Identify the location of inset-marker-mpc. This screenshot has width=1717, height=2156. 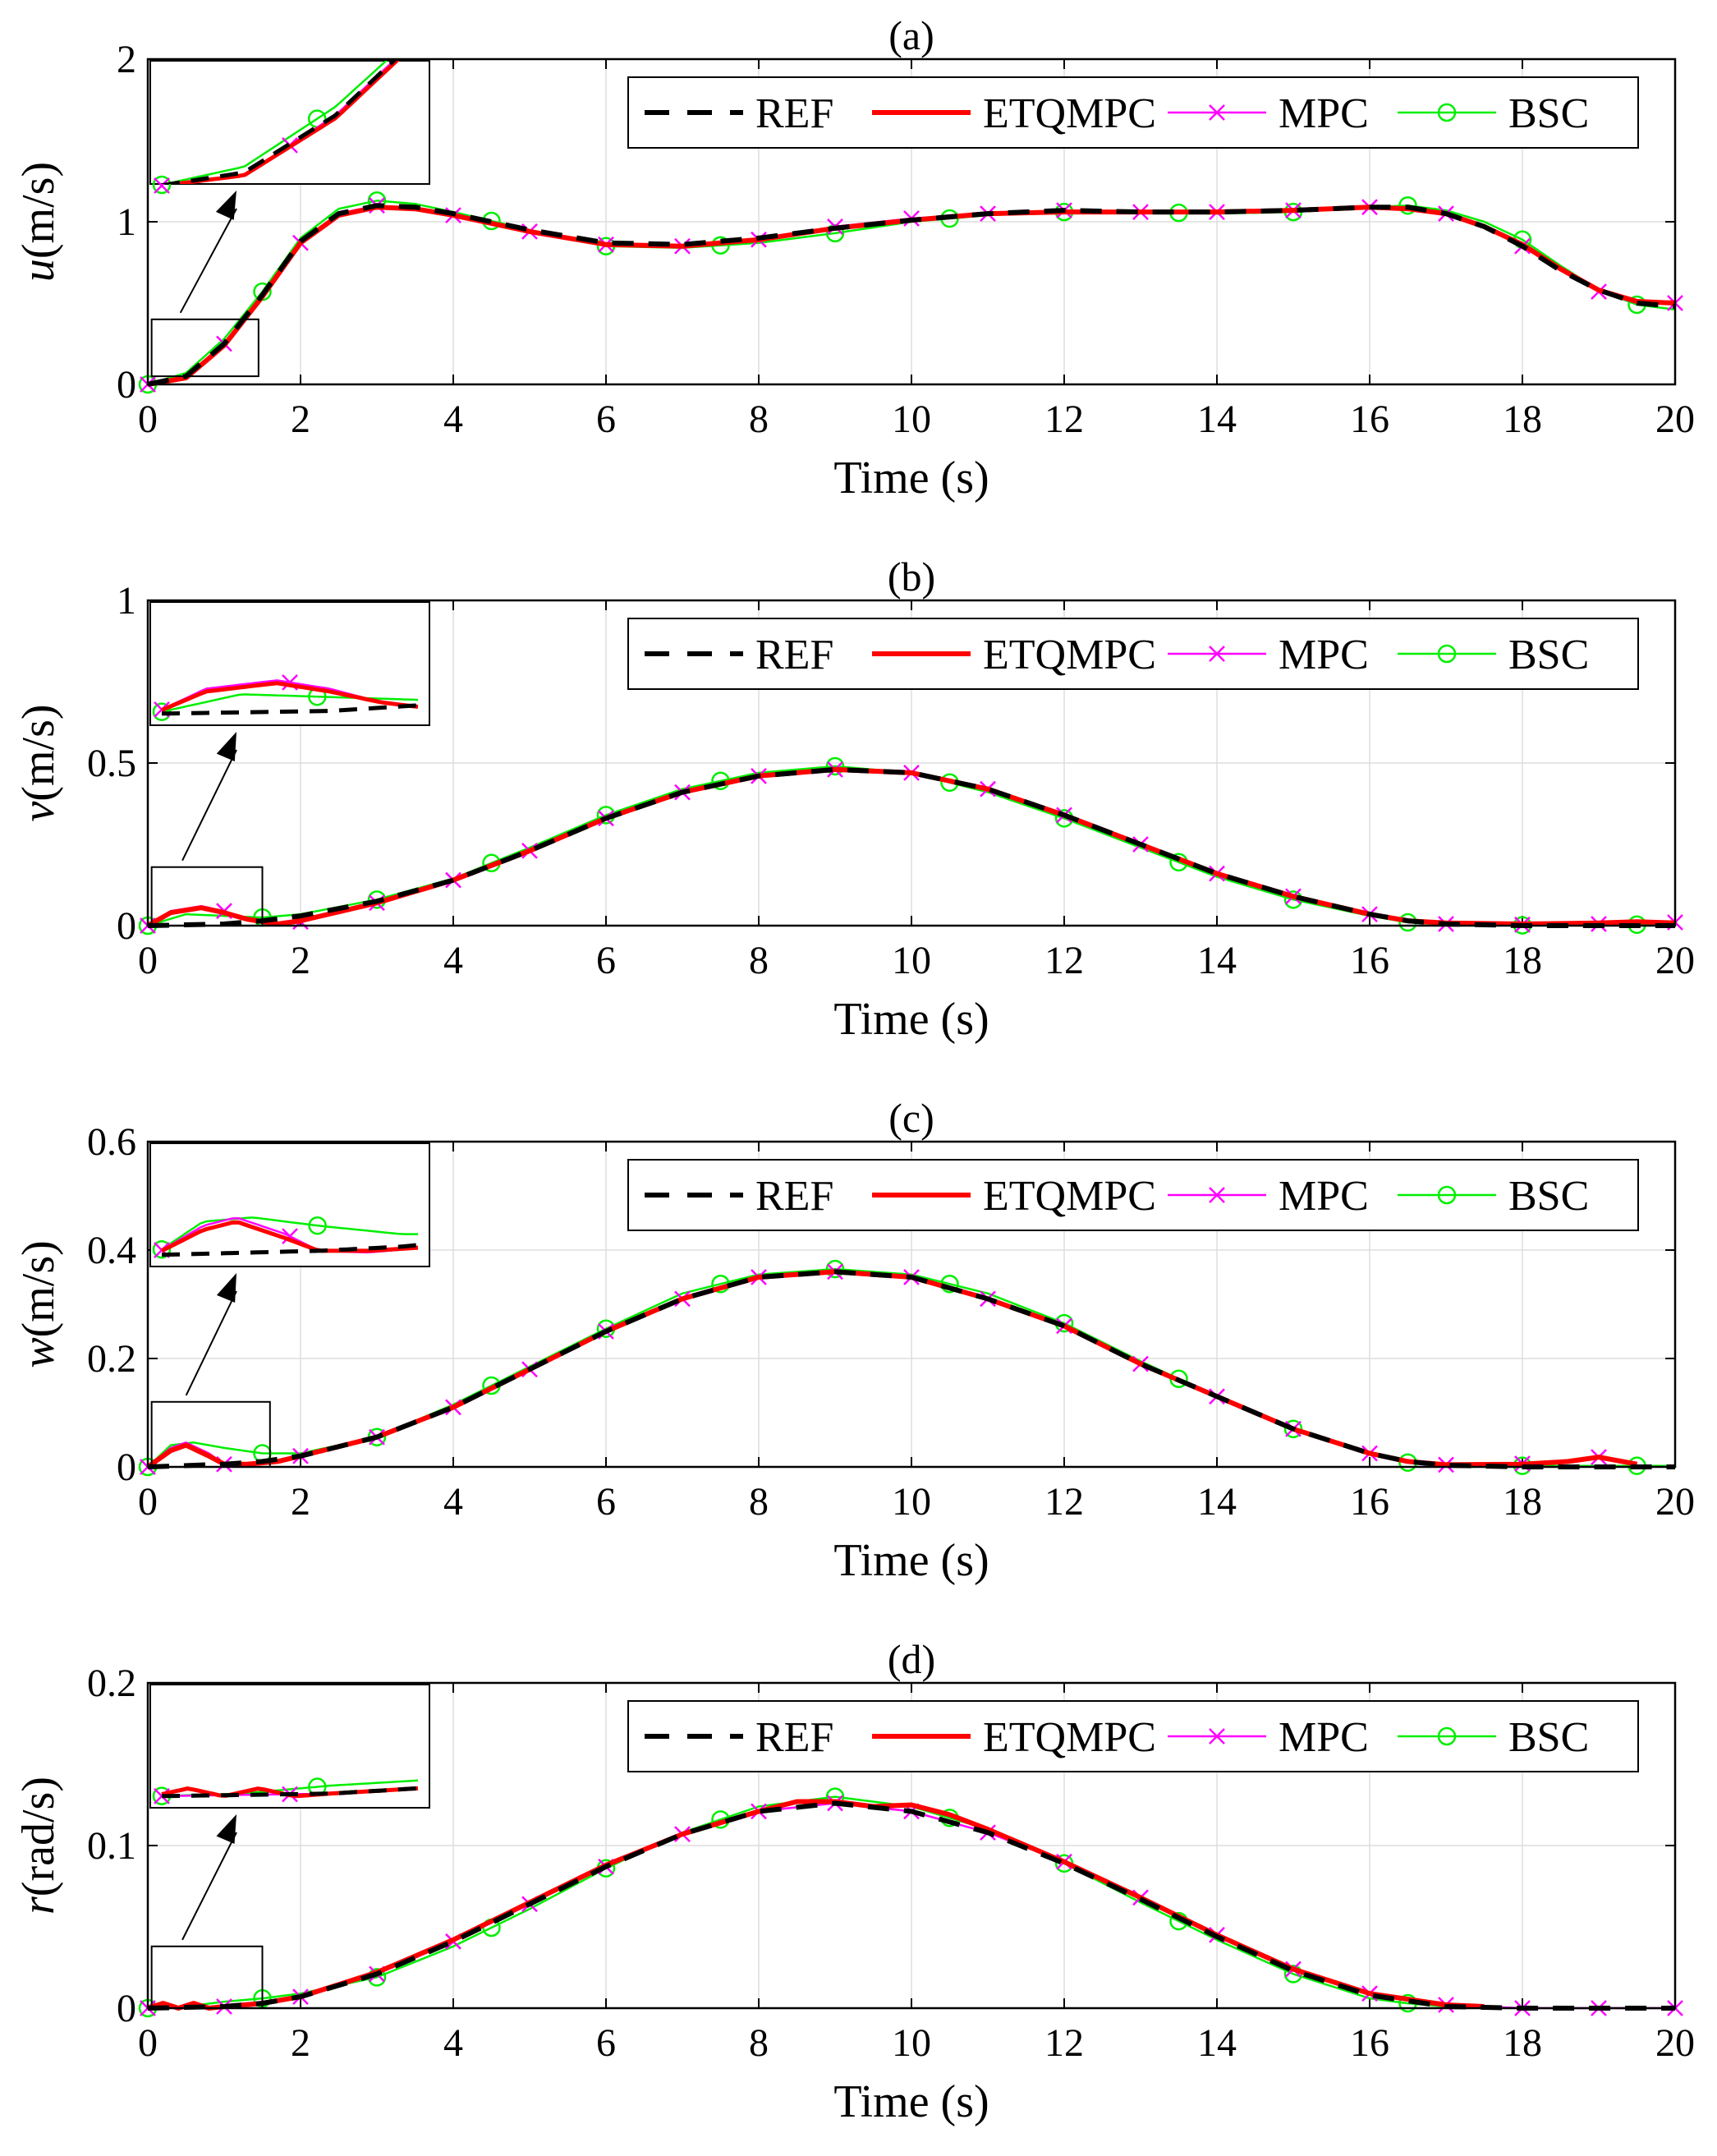
(162, 185).